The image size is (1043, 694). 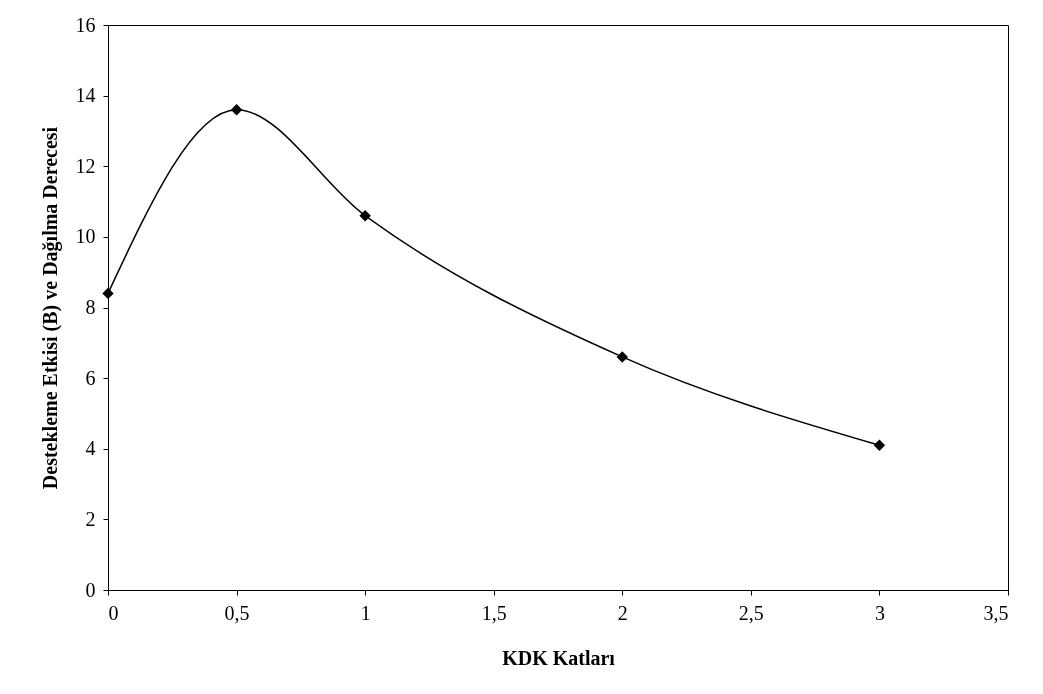 I want to click on x-tick-label: 1,5, so click(x=494, y=612).